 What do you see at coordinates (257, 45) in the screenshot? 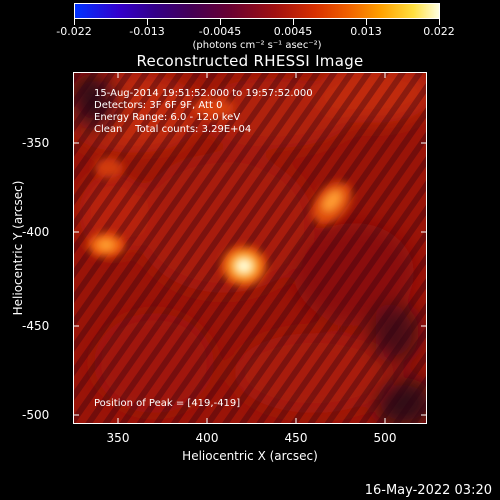
I see `colorbar-unit: (photons cm⁻² s⁻¹ asec⁻²)` at bounding box center [257, 45].